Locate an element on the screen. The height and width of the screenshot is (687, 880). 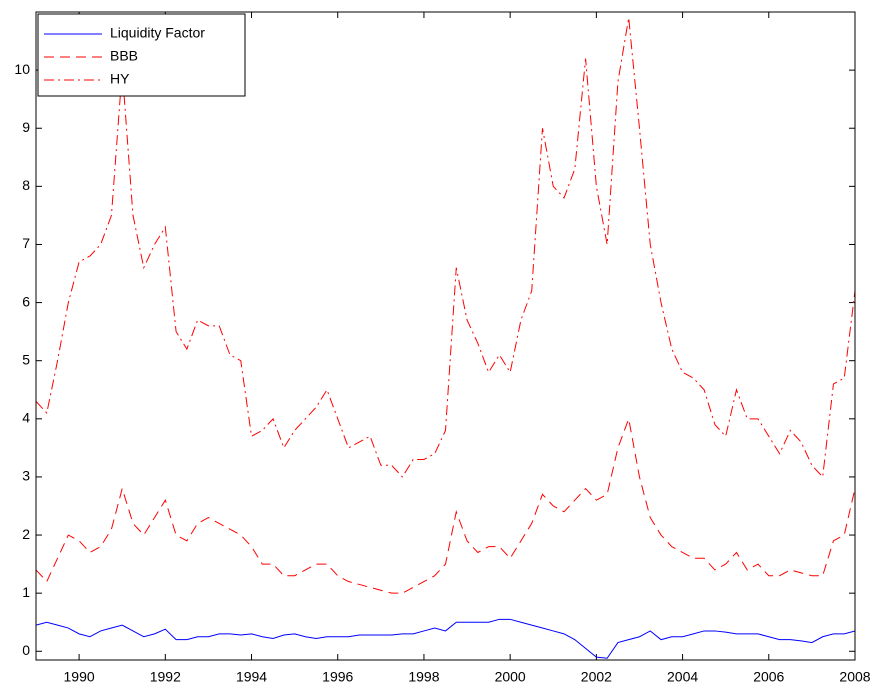
x-tick-label: 2008 is located at coordinates (854, 677).